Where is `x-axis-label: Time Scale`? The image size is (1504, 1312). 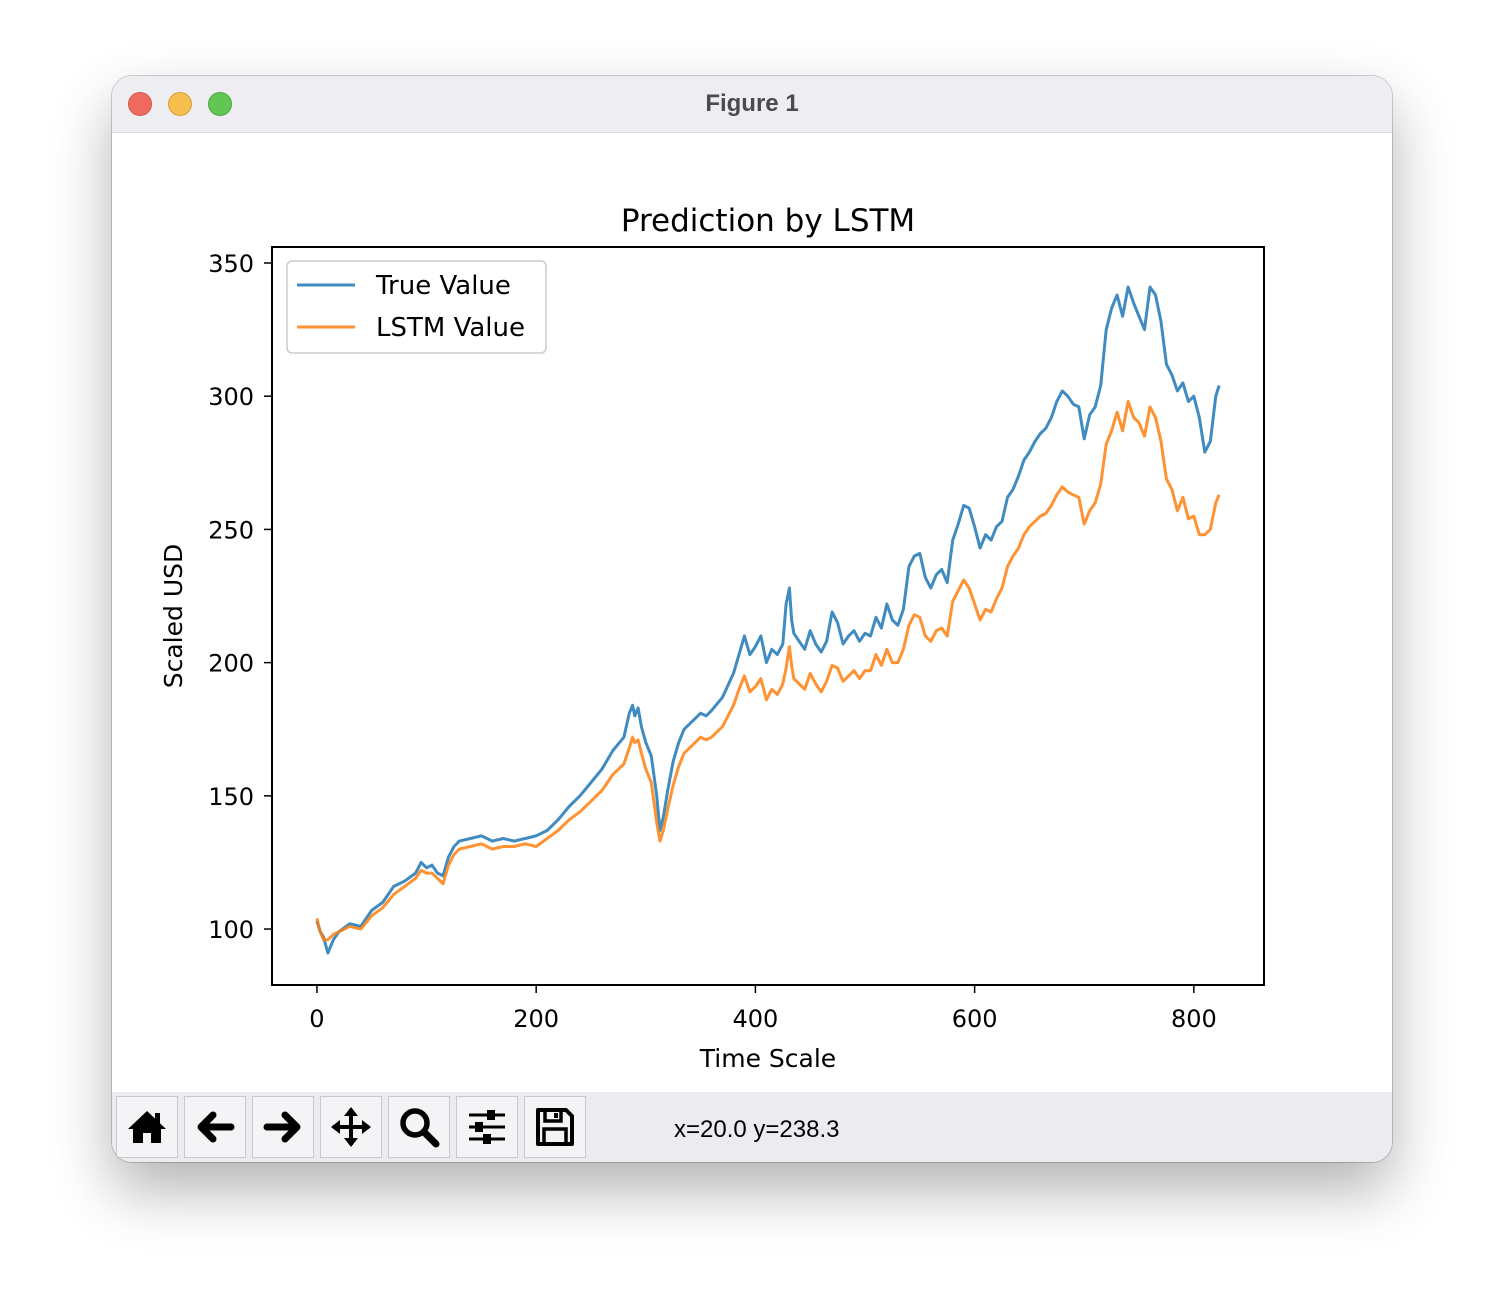 x-axis-label: Time Scale is located at coordinates (767, 1058).